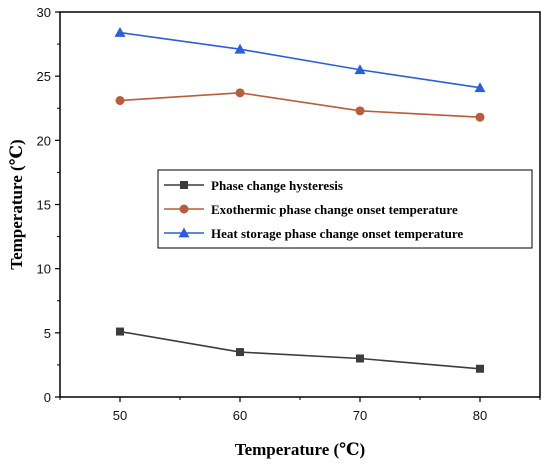  What do you see at coordinates (120, 415) in the screenshot?
I see `x-tick-label: 50` at bounding box center [120, 415].